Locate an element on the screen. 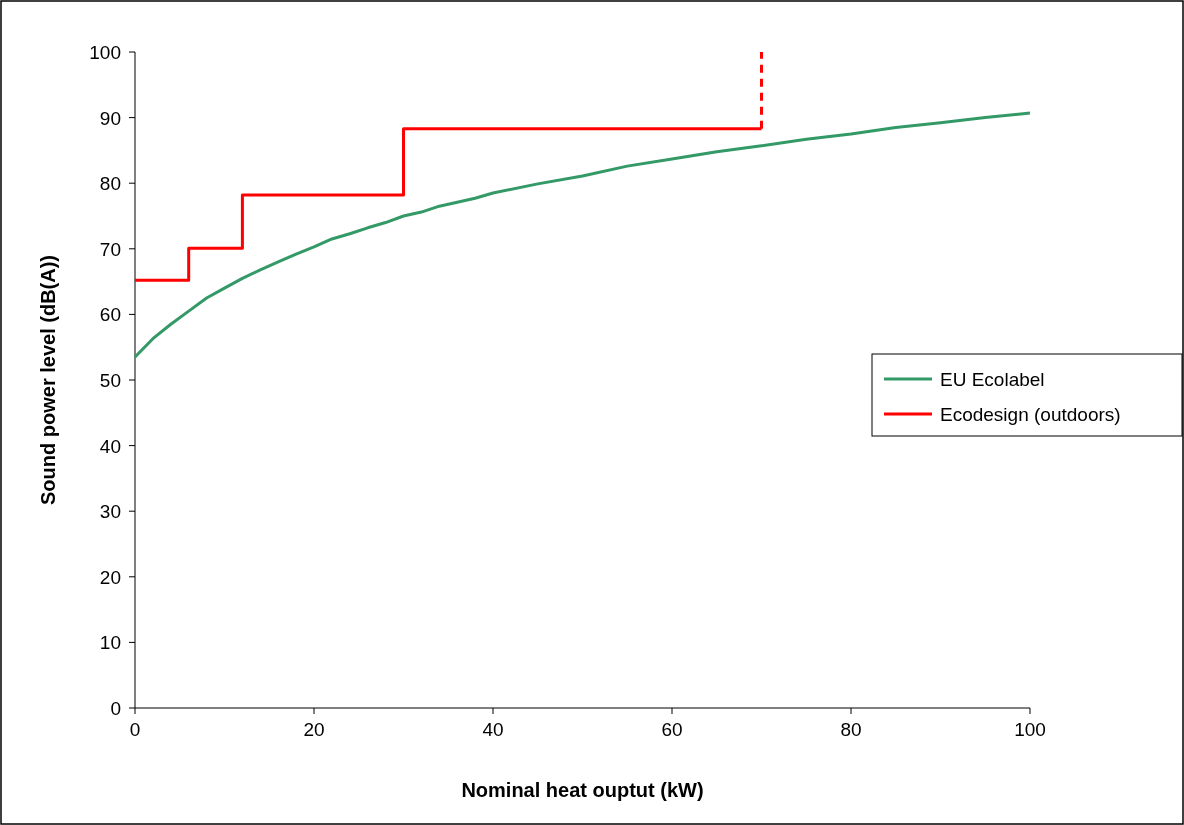 The height and width of the screenshot is (825, 1184). legend-label: Ecodesign (outdoors) is located at coordinates (1030, 414).